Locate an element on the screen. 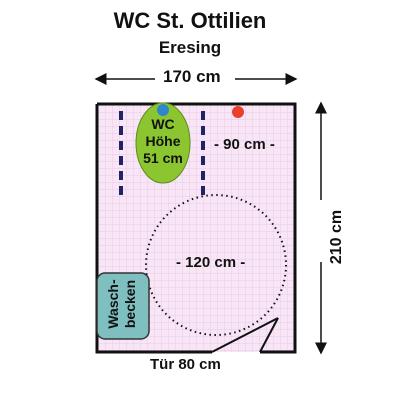  sink-label: Wasch-becken is located at coordinates (121, 304).